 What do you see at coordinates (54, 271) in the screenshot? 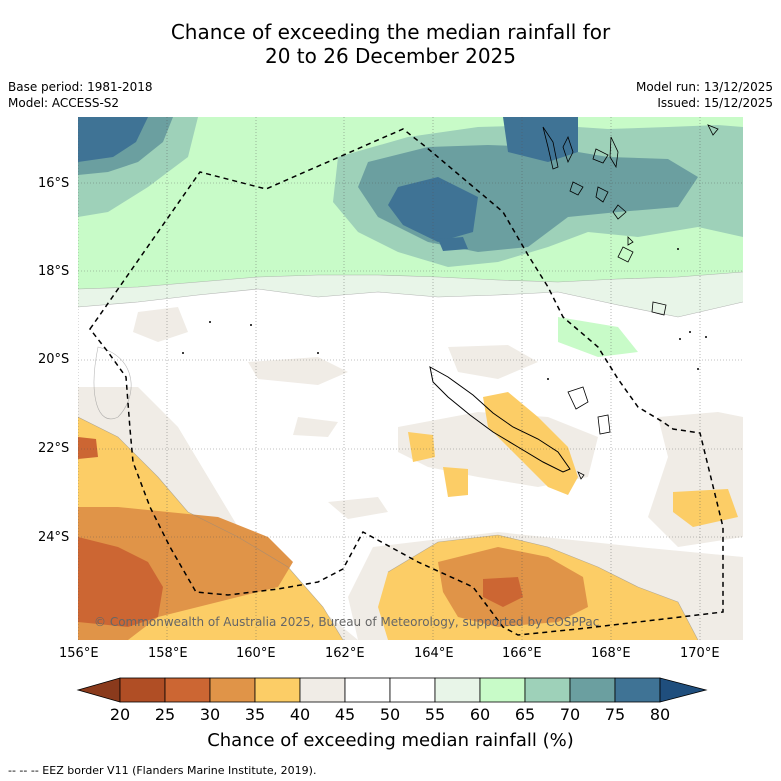
I see `lat-label-18s: 18°S` at bounding box center [54, 271].